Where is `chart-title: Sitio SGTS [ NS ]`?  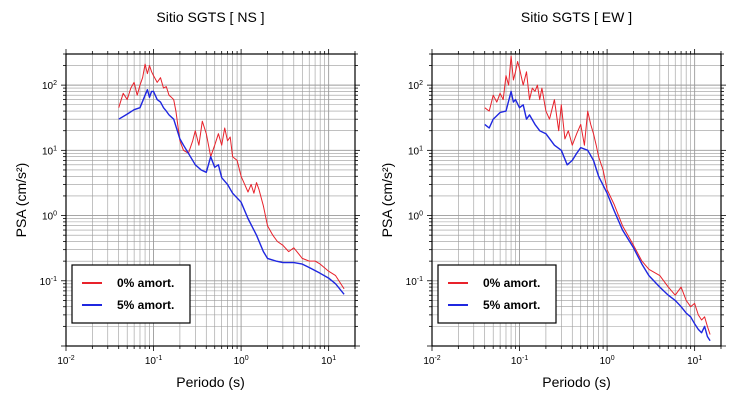 chart-title: Sitio SGTS [ NS ] is located at coordinates (210, 17).